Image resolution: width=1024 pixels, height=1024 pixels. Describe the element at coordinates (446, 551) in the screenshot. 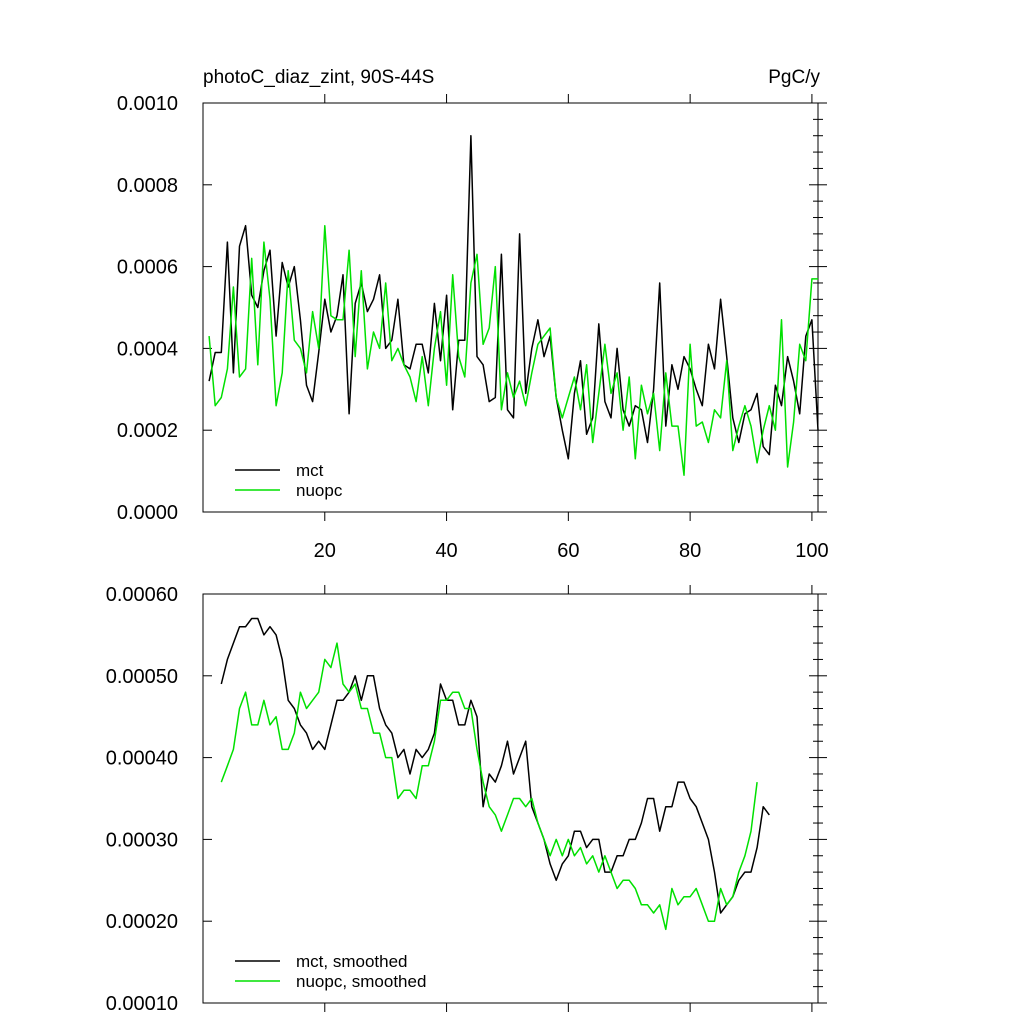

I see `x-tick-label: 40` at that location.